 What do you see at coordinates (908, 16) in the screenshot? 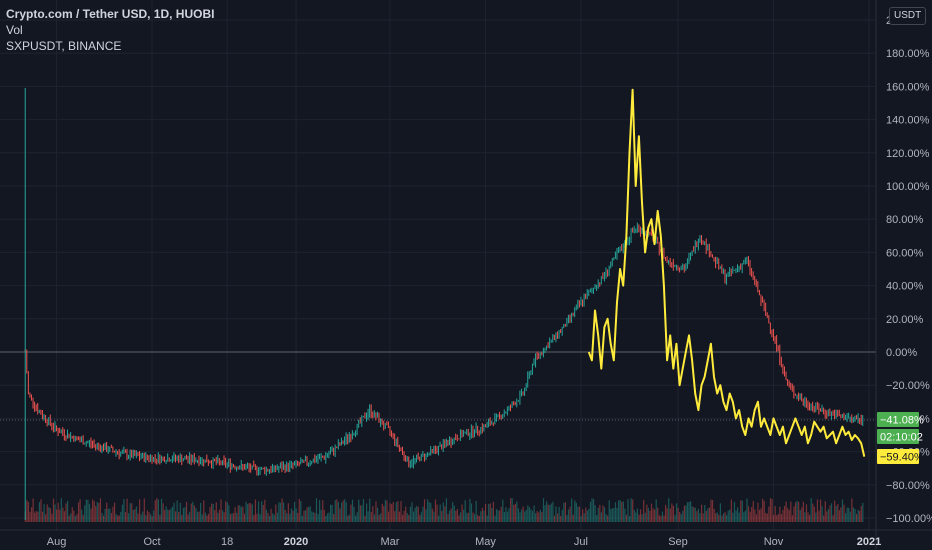
I see `currency-button: USDT` at bounding box center [908, 16].